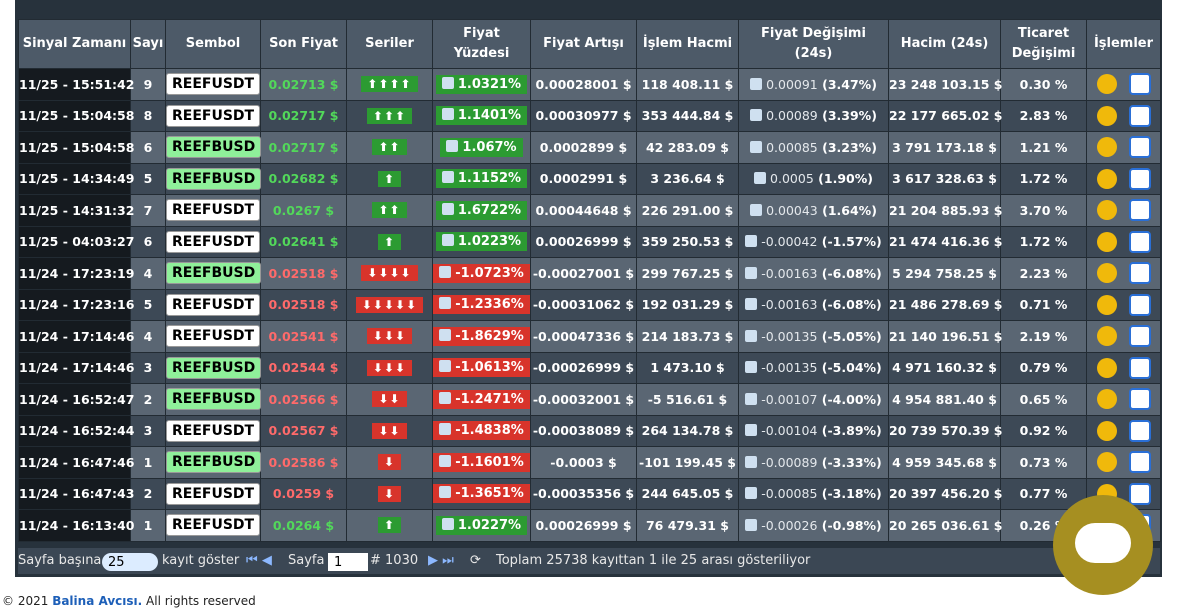  I want to click on refresh: ⟳, so click(475, 560).